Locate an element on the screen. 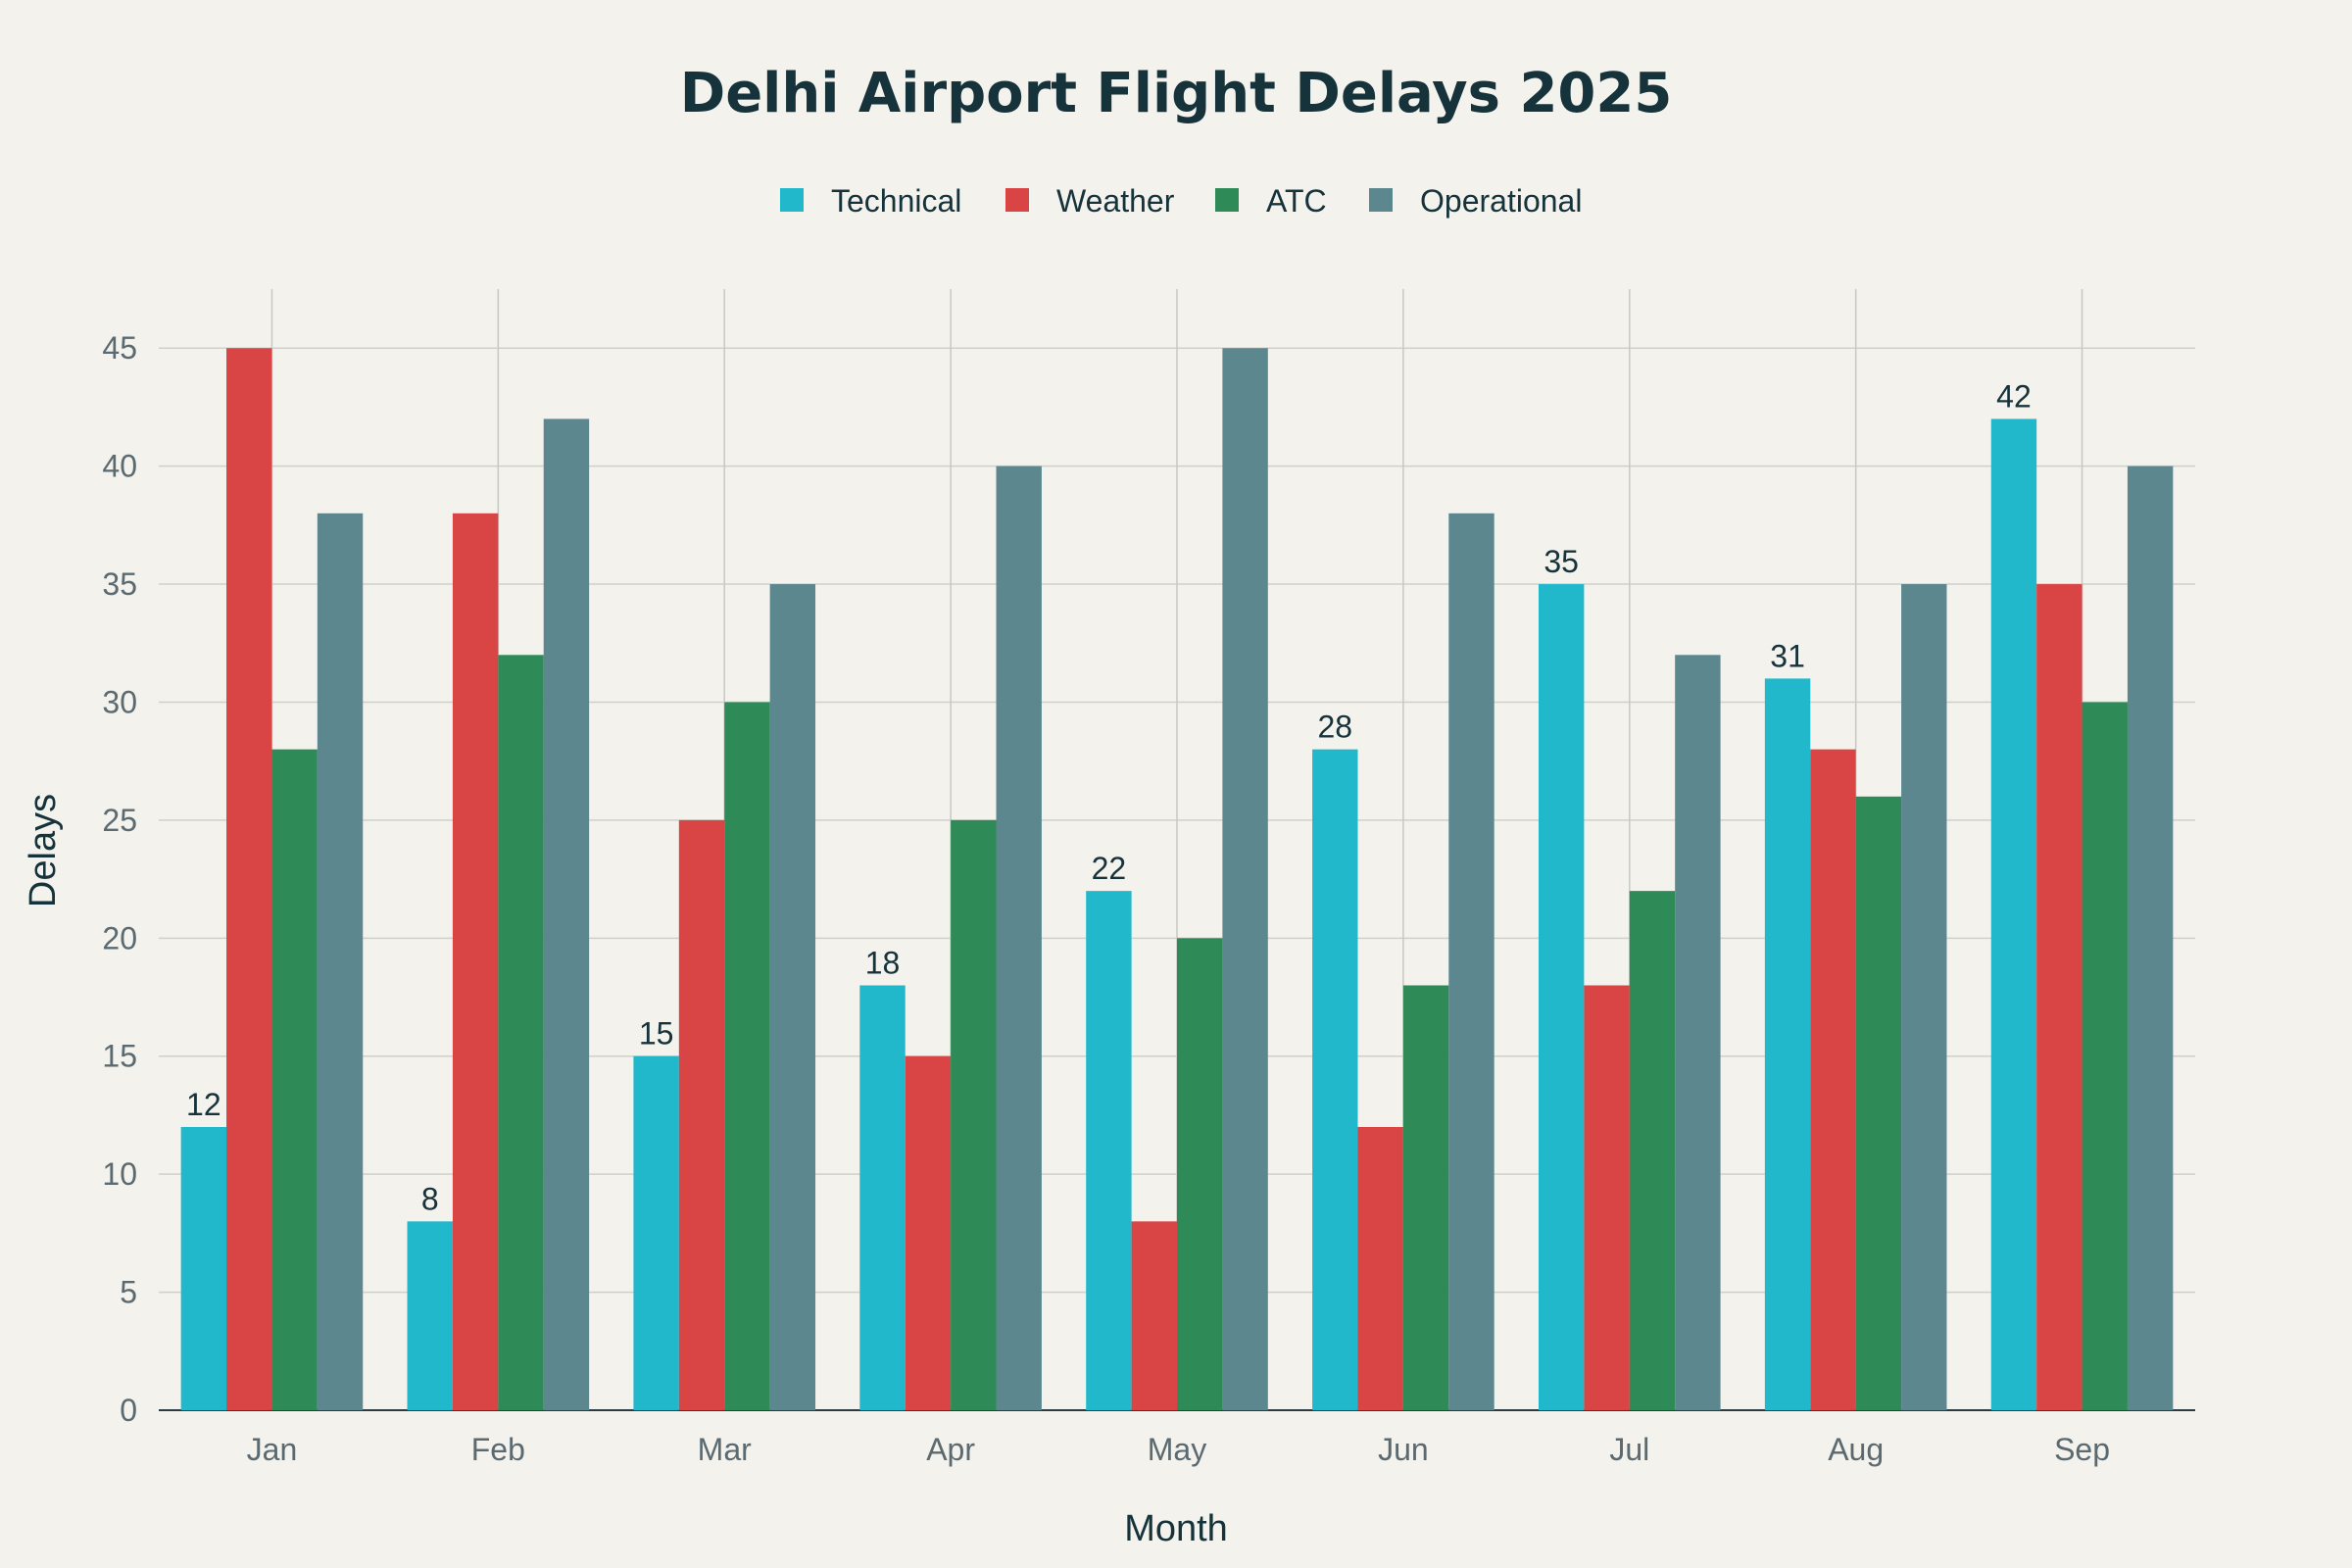 The width and height of the screenshot is (2352, 1568). legend-item-atc: ATC is located at coordinates (1271, 201).